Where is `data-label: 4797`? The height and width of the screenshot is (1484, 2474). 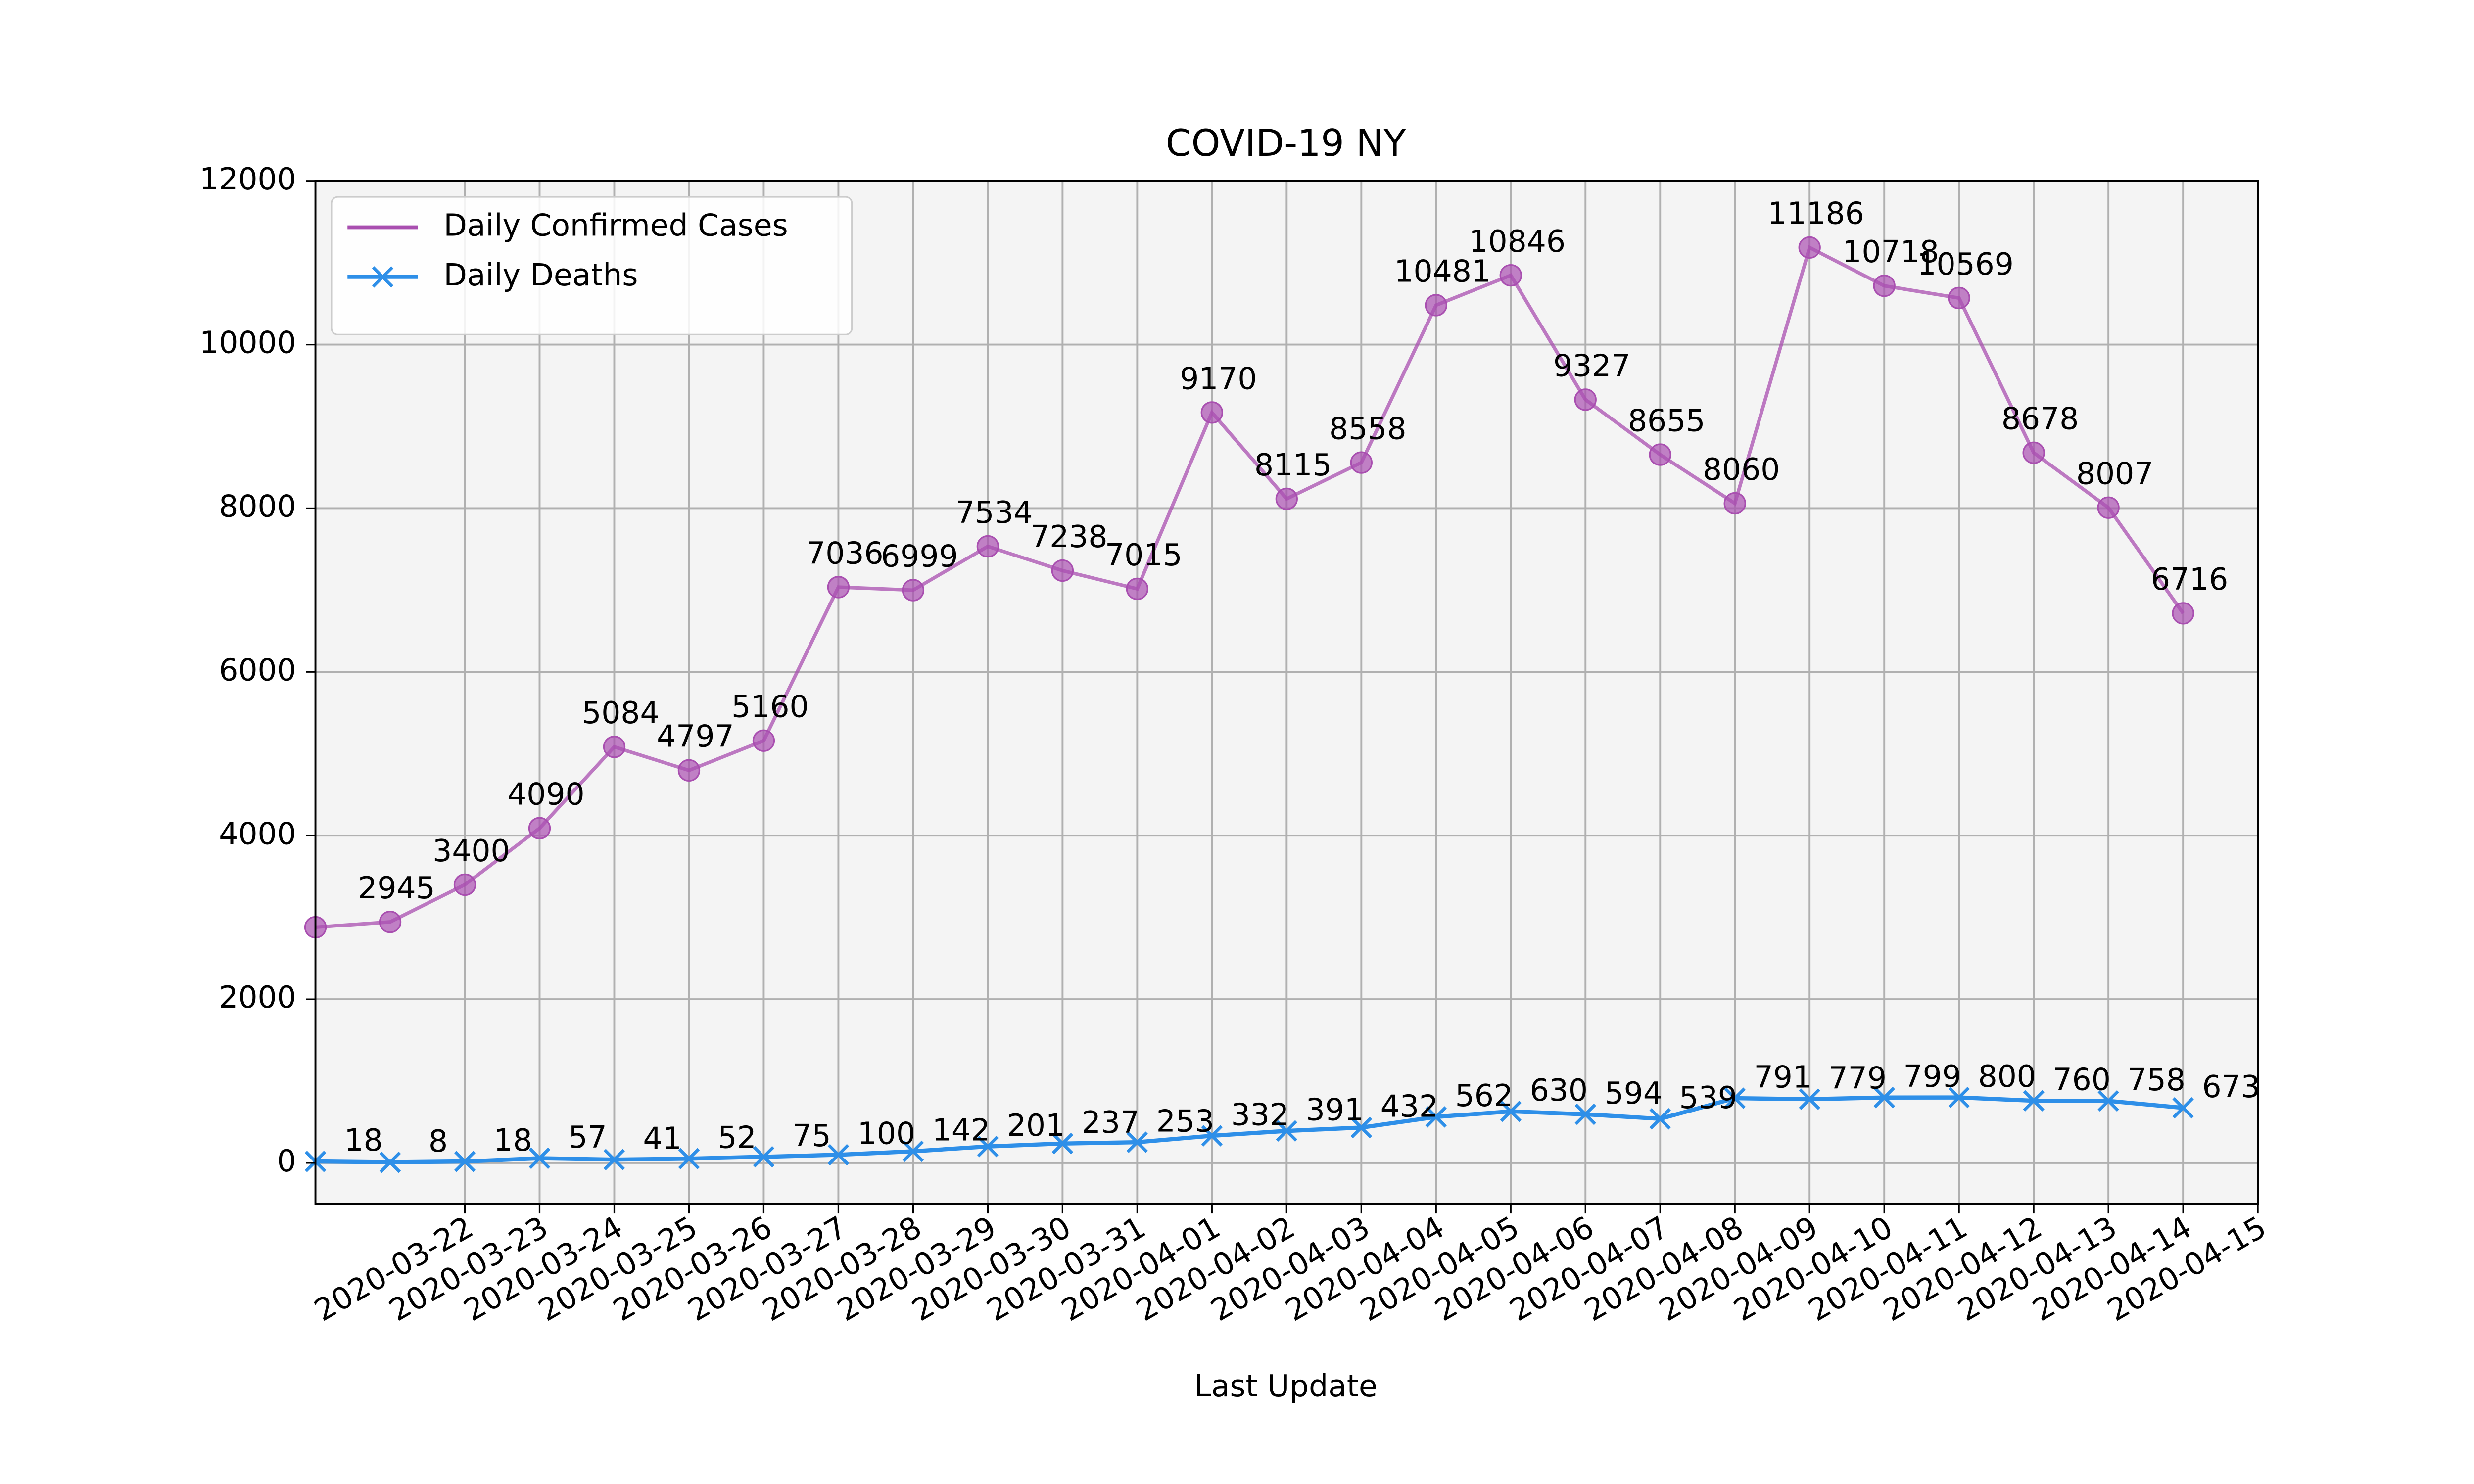 data-label: 4797 is located at coordinates (696, 736).